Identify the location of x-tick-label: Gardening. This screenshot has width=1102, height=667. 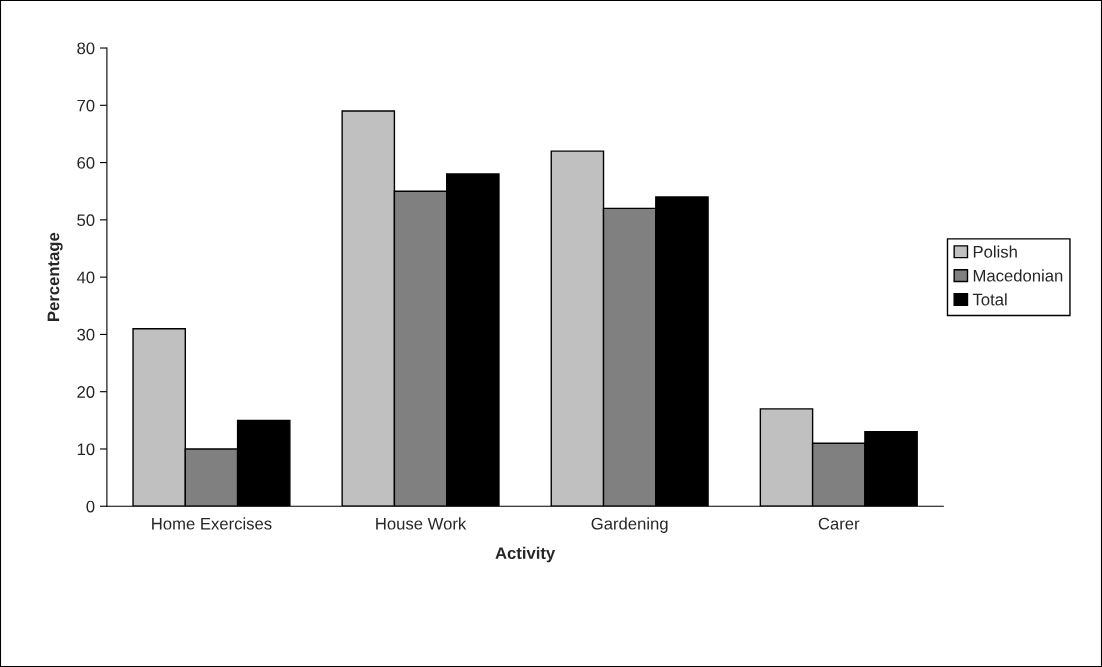
(629, 525).